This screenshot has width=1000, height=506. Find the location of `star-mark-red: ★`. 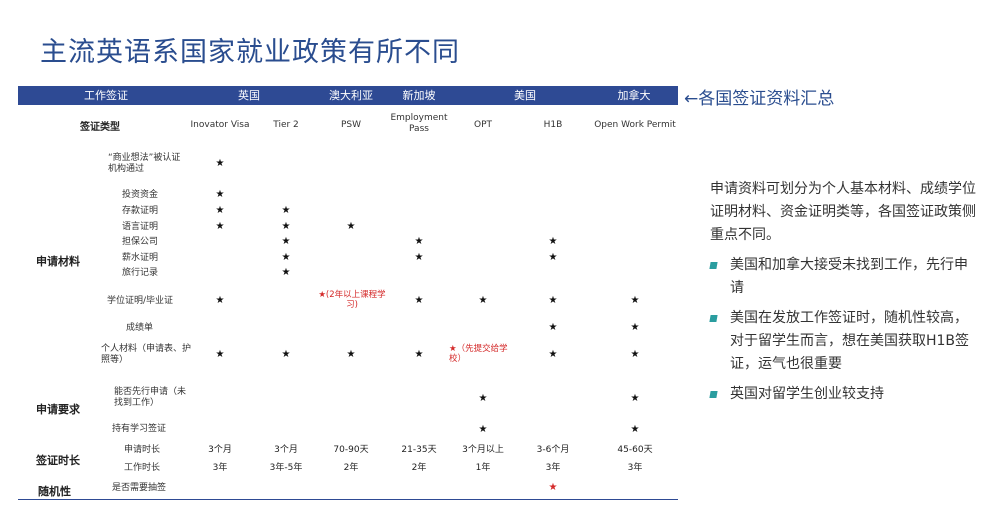

star-mark-red: ★ is located at coordinates (553, 487).